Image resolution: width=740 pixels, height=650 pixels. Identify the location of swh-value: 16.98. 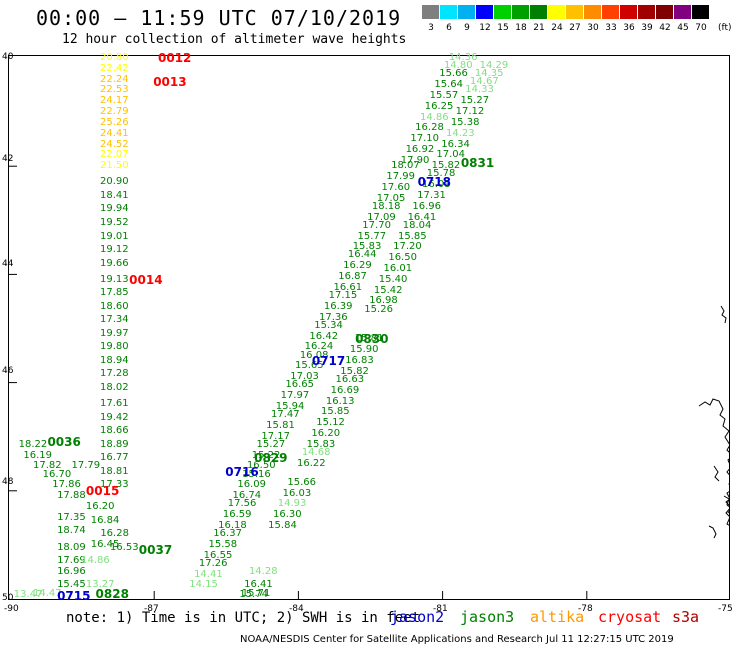
(383, 301).